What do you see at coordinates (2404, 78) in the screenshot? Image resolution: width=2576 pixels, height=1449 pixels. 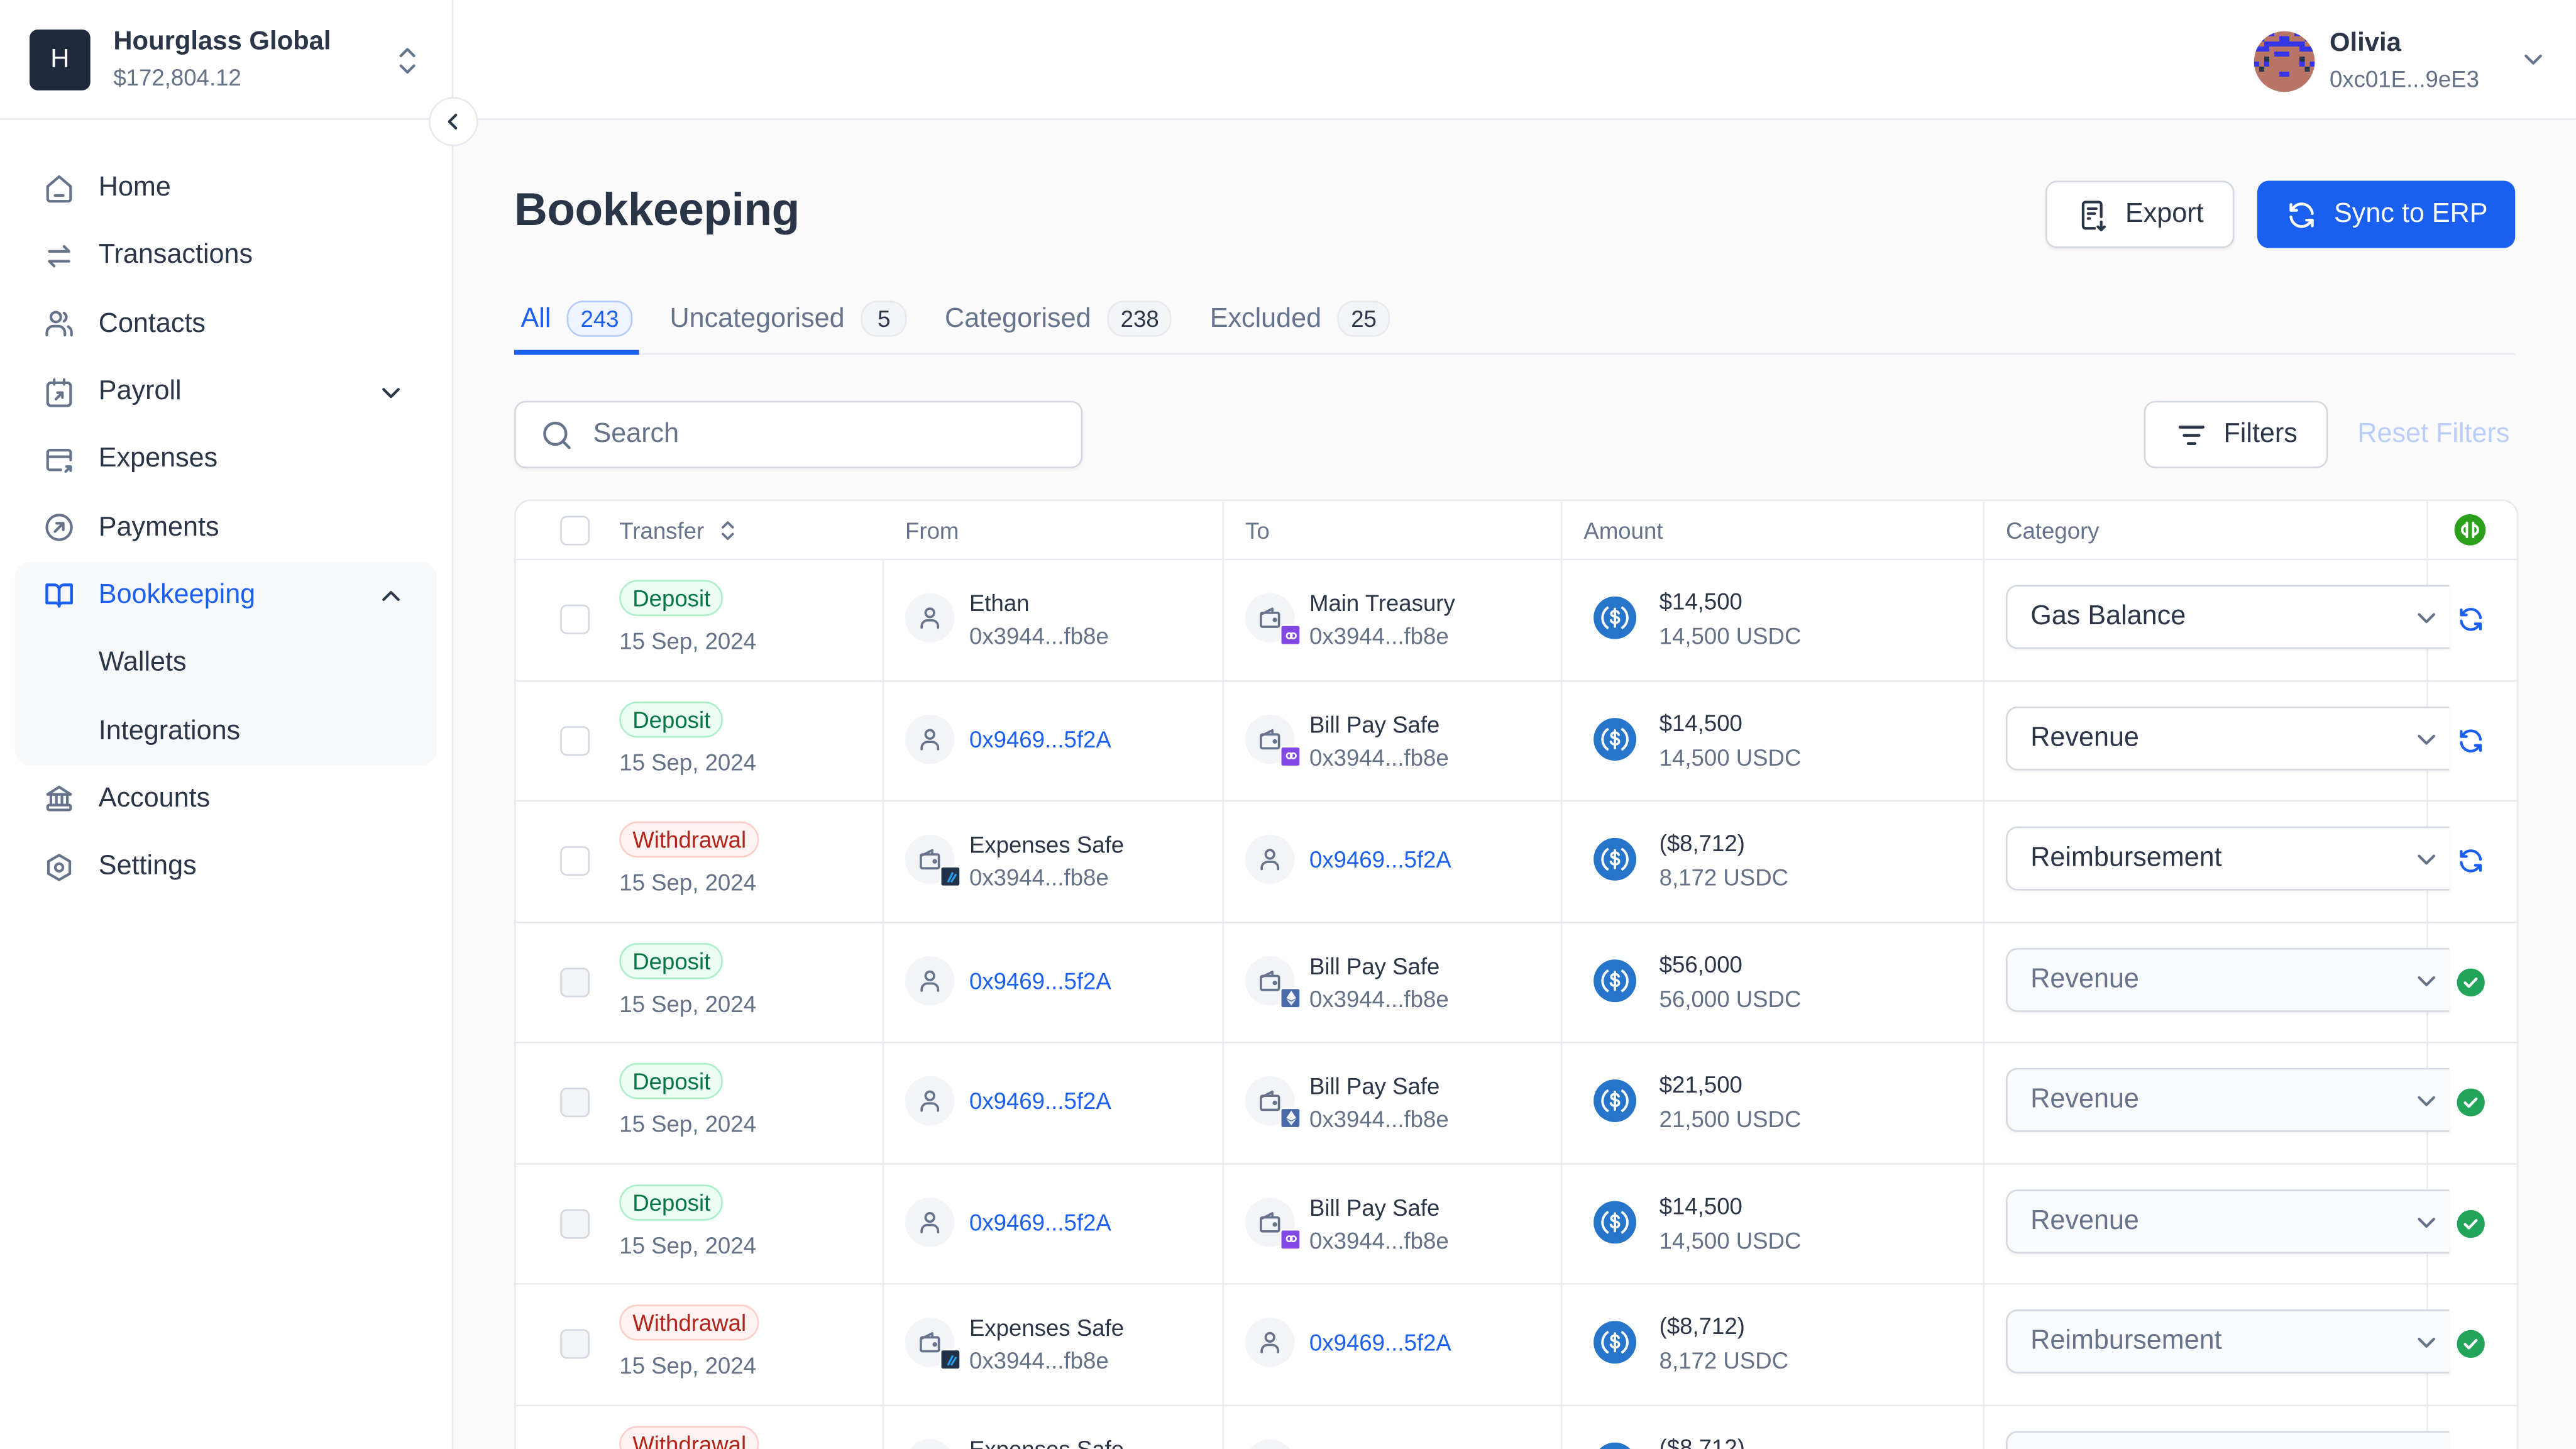 I see `user-address: 0xc01E...9eE3` at bounding box center [2404, 78].